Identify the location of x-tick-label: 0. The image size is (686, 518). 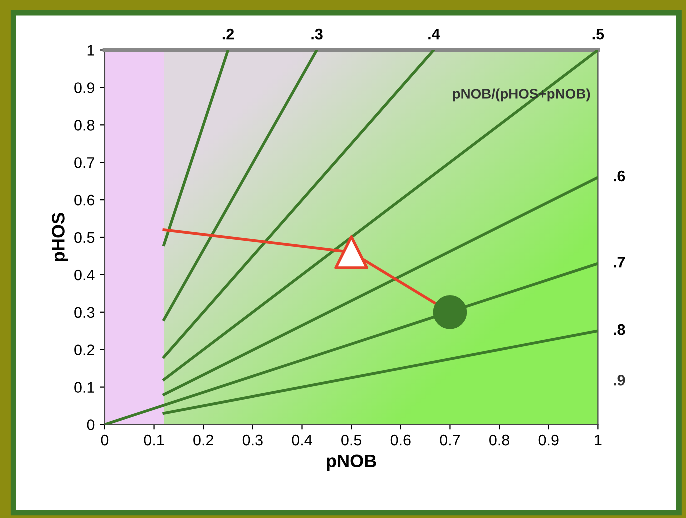
(105, 440).